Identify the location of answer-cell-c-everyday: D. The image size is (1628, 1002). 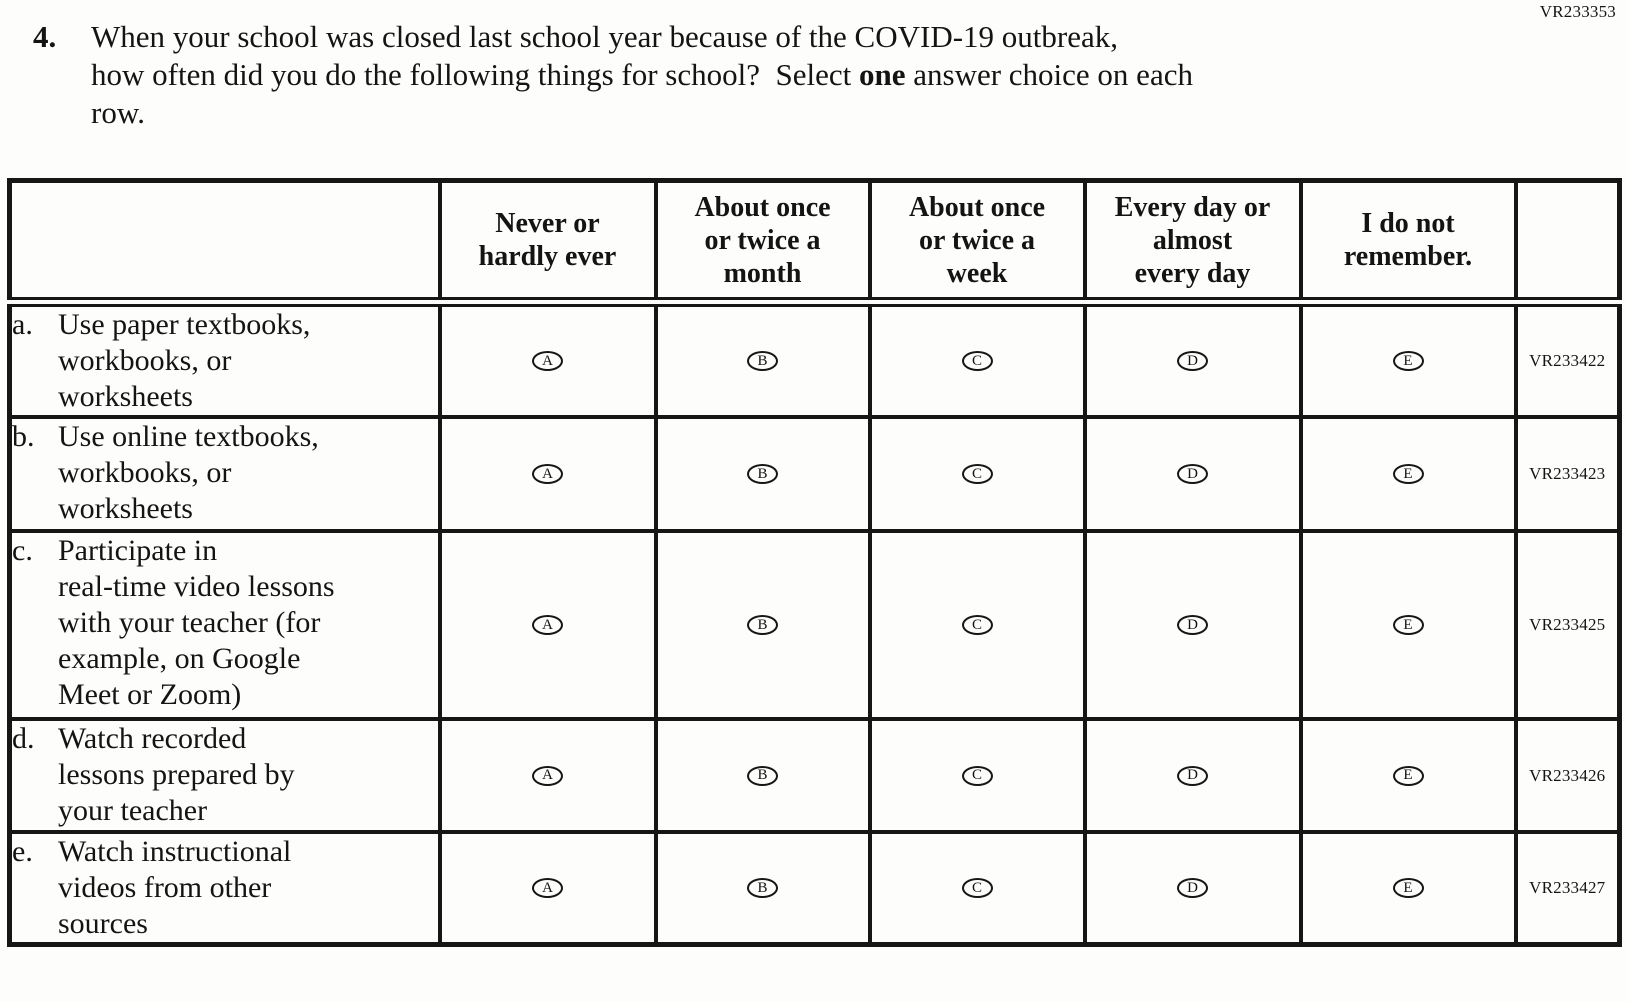
(1192, 625).